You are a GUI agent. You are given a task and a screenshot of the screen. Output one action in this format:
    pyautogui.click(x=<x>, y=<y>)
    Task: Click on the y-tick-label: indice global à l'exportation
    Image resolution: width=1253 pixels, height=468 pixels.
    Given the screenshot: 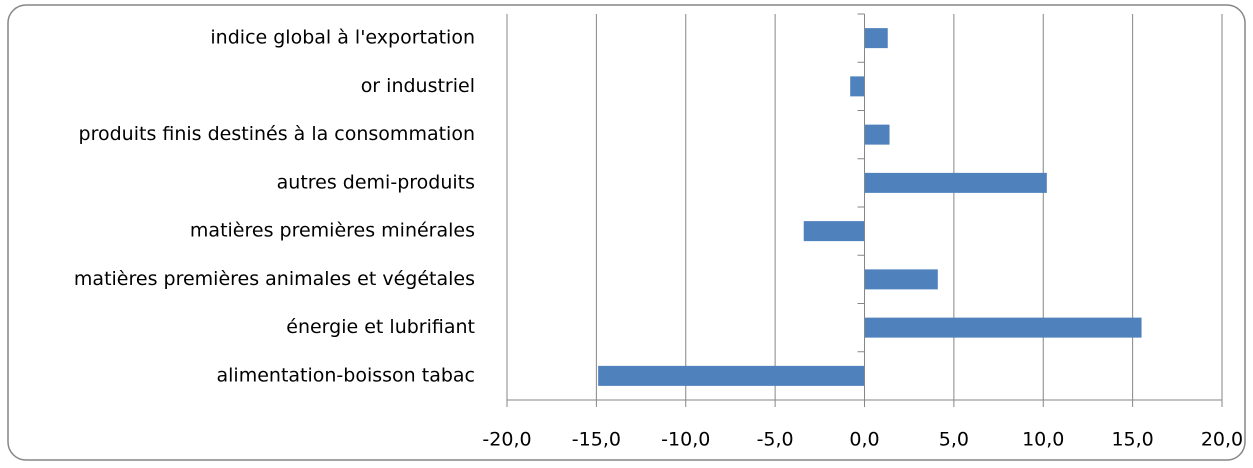 What is the action you would take?
    pyautogui.click(x=342, y=38)
    